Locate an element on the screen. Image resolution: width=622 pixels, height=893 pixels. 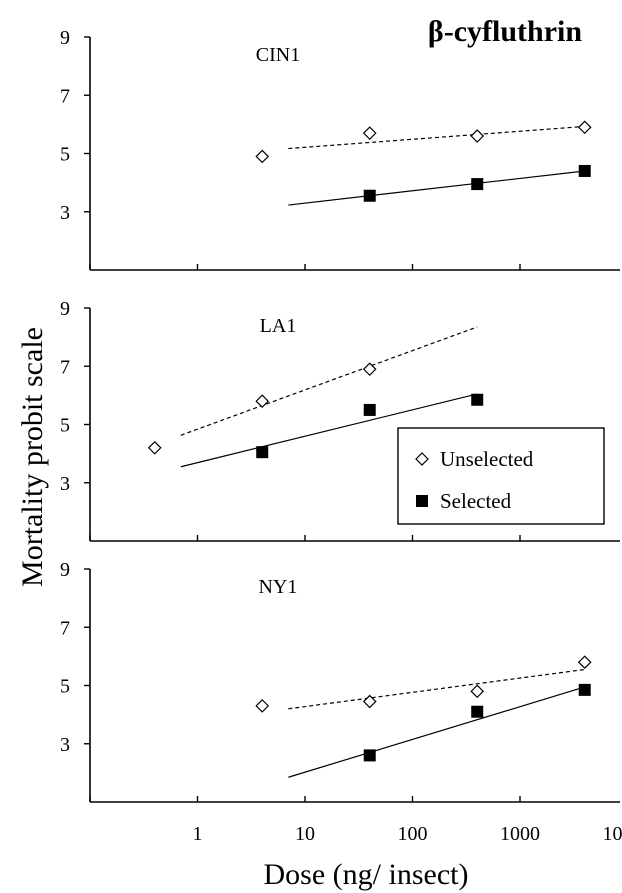
fit-line-unselected-cin1 is located at coordinates (436, 137).